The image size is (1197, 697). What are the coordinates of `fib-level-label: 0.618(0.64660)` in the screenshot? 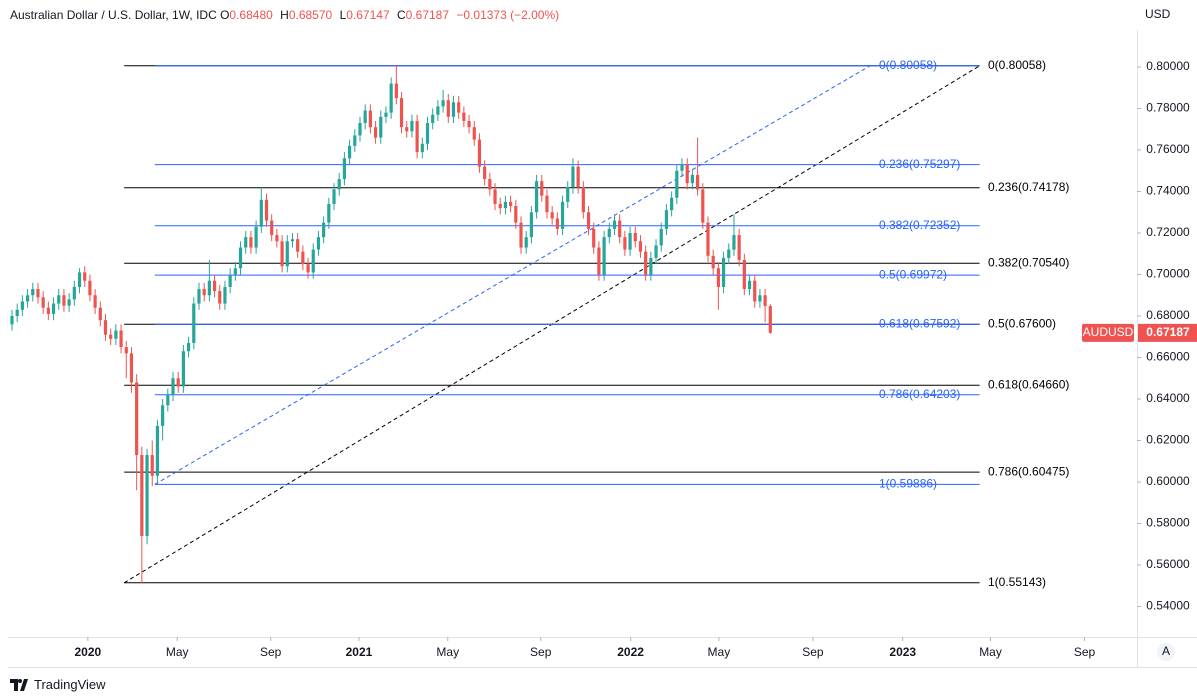 It's located at (1028, 384).